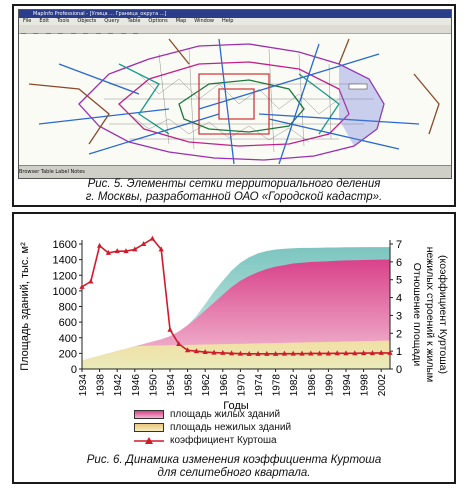 Image resolution: width=474 pixels, height=489 pixels. I want to click on y-tick-label-right: 3, so click(399, 316).